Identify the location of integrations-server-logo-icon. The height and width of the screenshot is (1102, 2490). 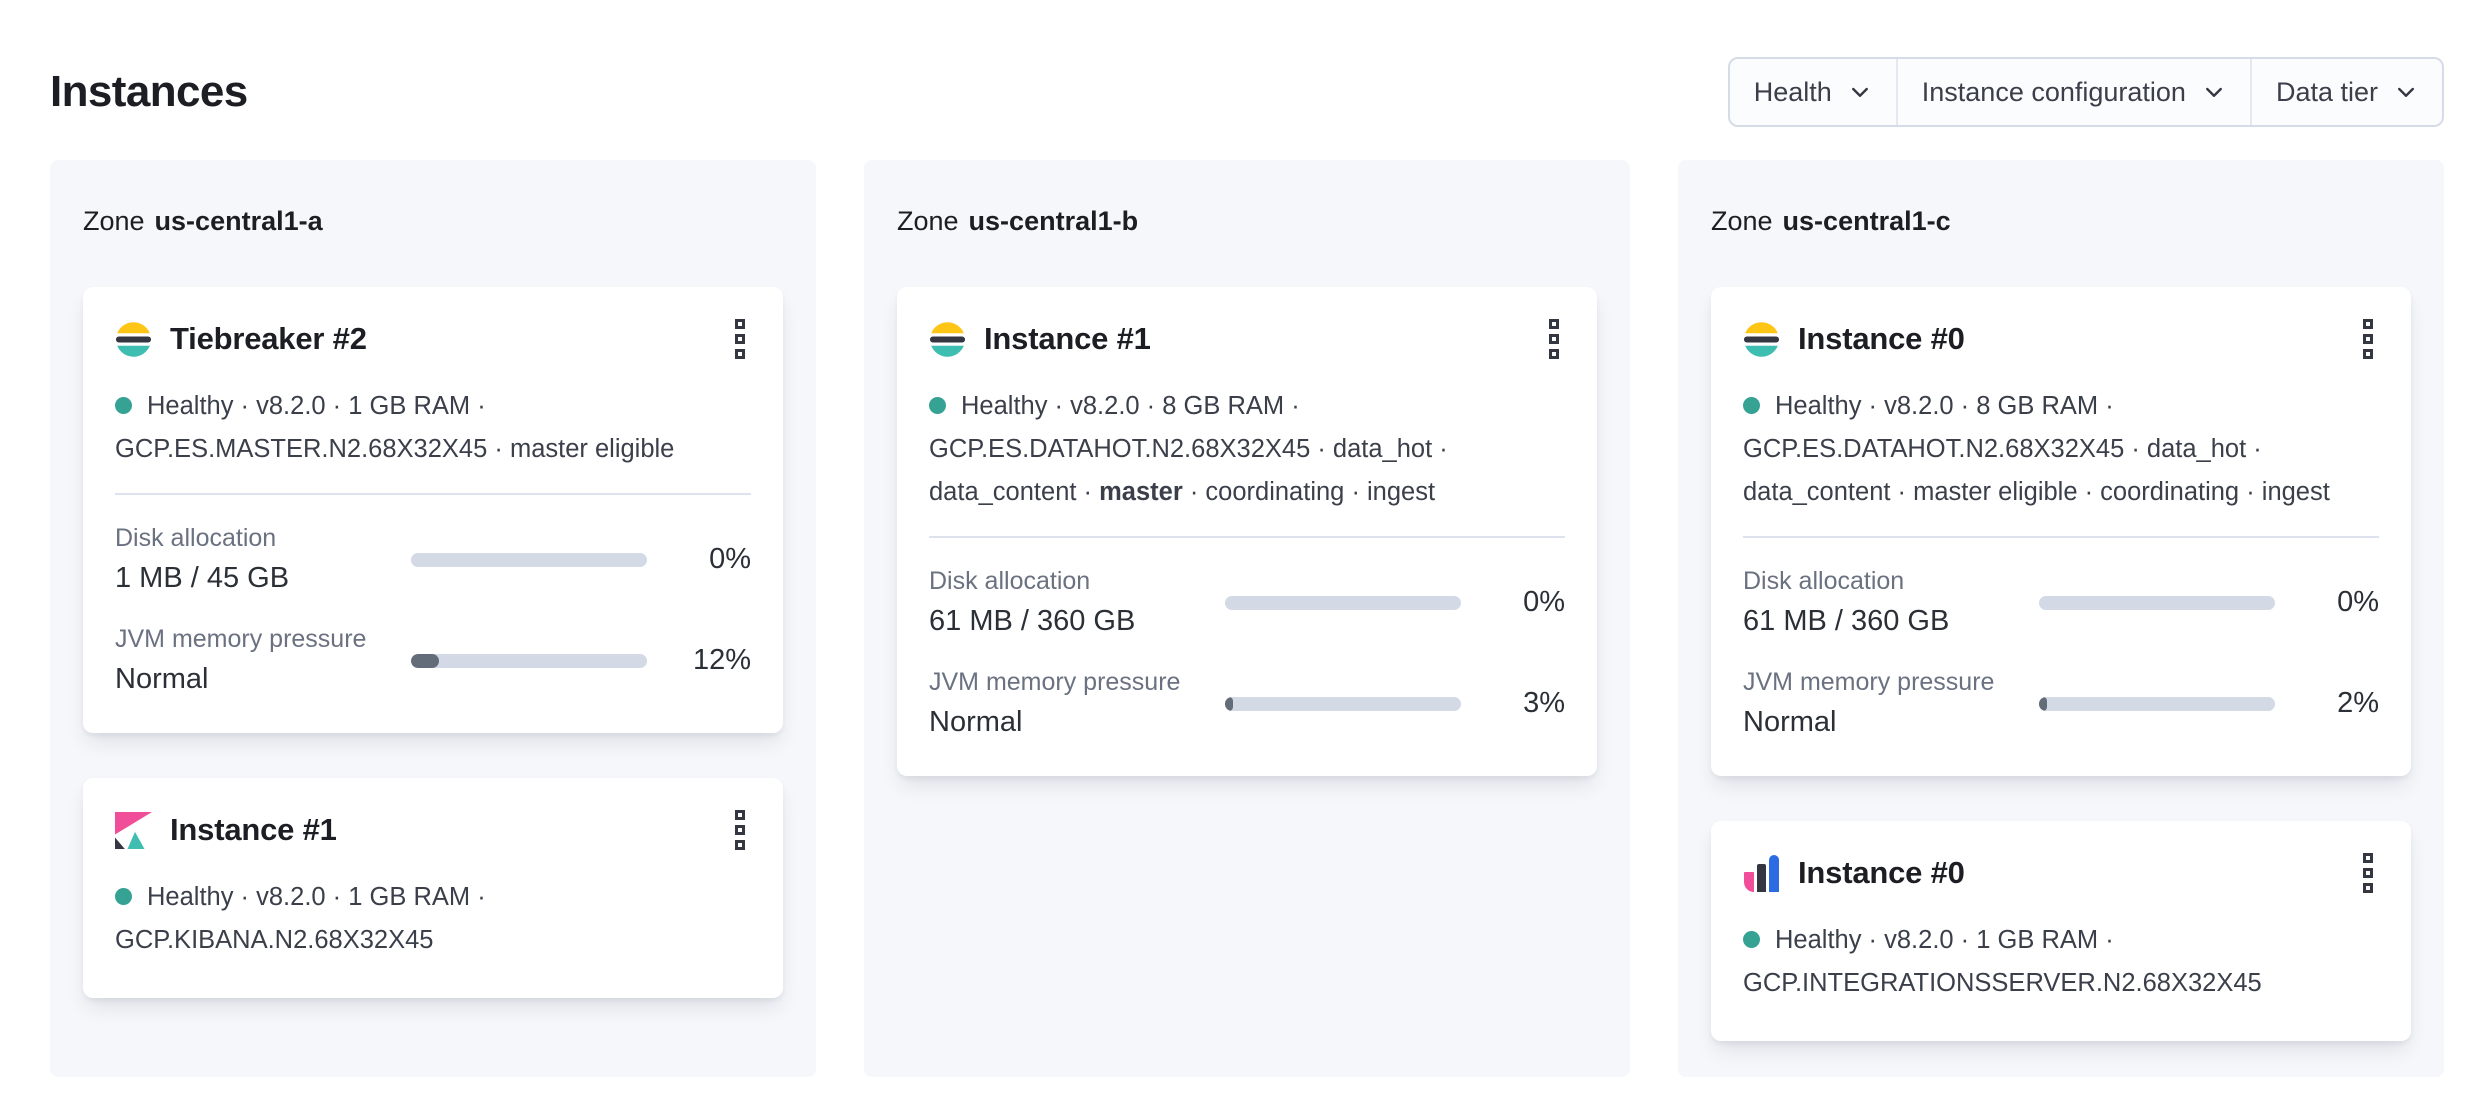
(1761, 873).